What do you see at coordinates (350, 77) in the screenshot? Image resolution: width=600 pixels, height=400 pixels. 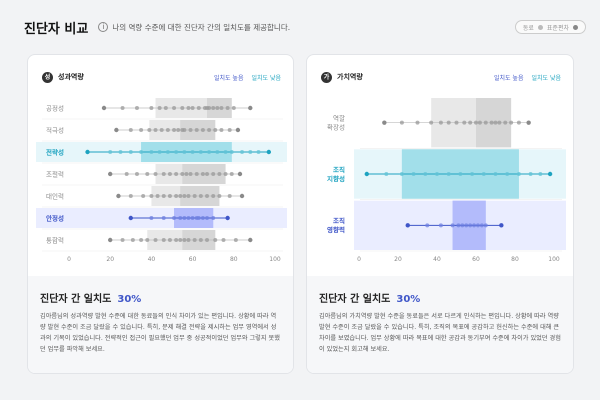 I see `card-title: 가치역량` at bounding box center [350, 77].